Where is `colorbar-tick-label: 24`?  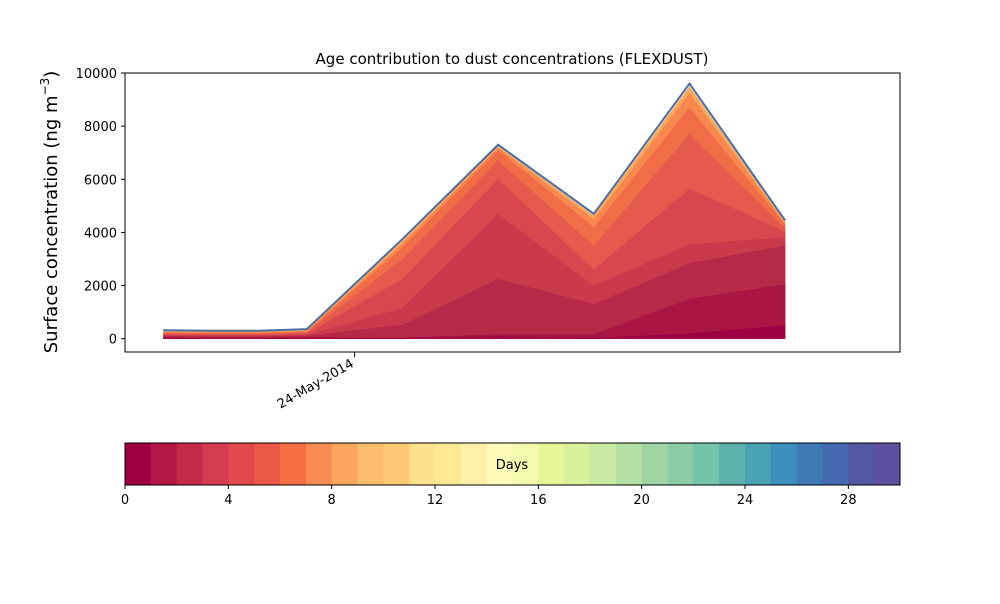
colorbar-tick-label: 24 is located at coordinates (745, 500).